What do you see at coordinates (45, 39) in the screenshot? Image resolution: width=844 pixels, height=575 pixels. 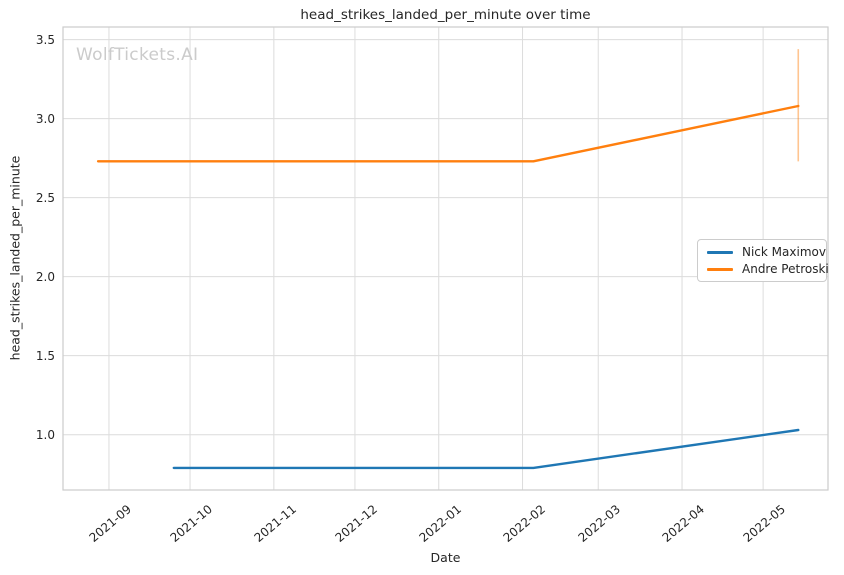 I see `y-tick-label: 3.5` at bounding box center [45, 39].